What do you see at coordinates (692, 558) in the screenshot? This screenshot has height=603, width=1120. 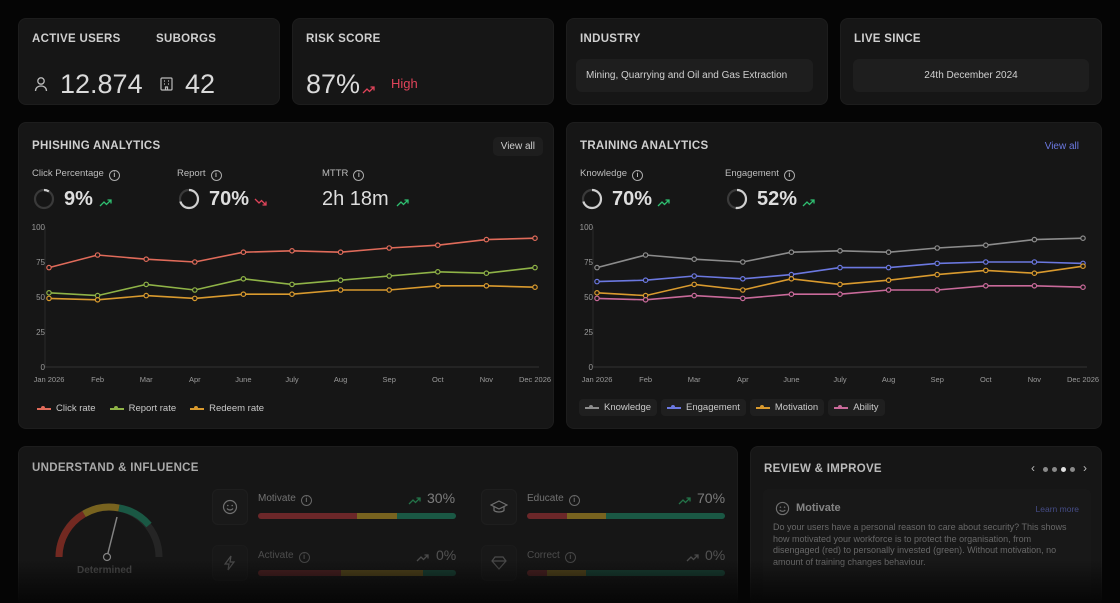 I see `trend-up-icon` at bounding box center [692, 558].